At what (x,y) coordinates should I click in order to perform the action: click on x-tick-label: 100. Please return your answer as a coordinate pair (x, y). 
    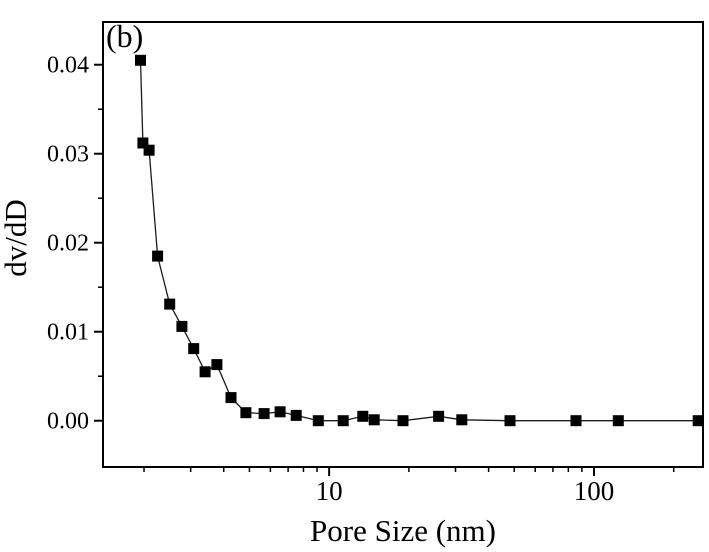
    Looking at the image, I should click on (594, 491).